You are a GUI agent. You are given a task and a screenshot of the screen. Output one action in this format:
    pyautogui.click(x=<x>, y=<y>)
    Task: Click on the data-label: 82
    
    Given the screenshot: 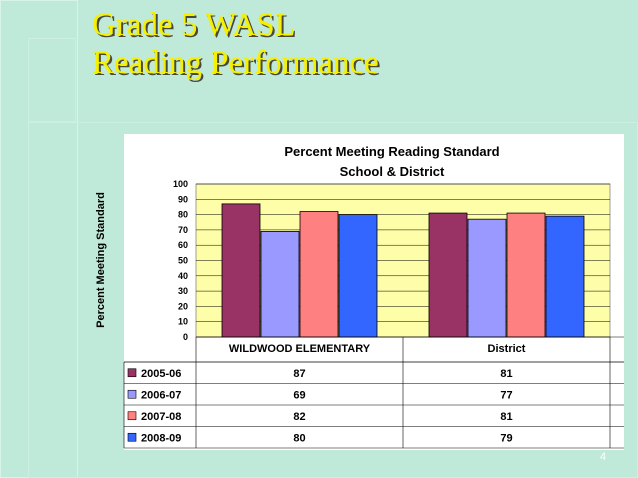 What is the action you would take?
    pyautogui.click(x=299, y=417)
    